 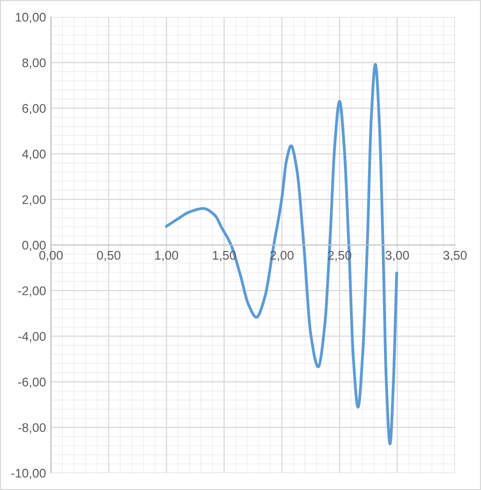 What do you see at coordinates (32, 383) in the screenshot?
I see `y-tick-label: -6,00` at bounding box center [32, 383].